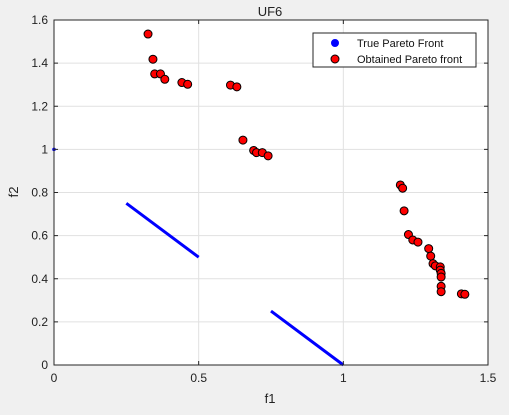 The image size is (509, 415). I want to click on y-tick-label: 1.2, so click(39, 106).